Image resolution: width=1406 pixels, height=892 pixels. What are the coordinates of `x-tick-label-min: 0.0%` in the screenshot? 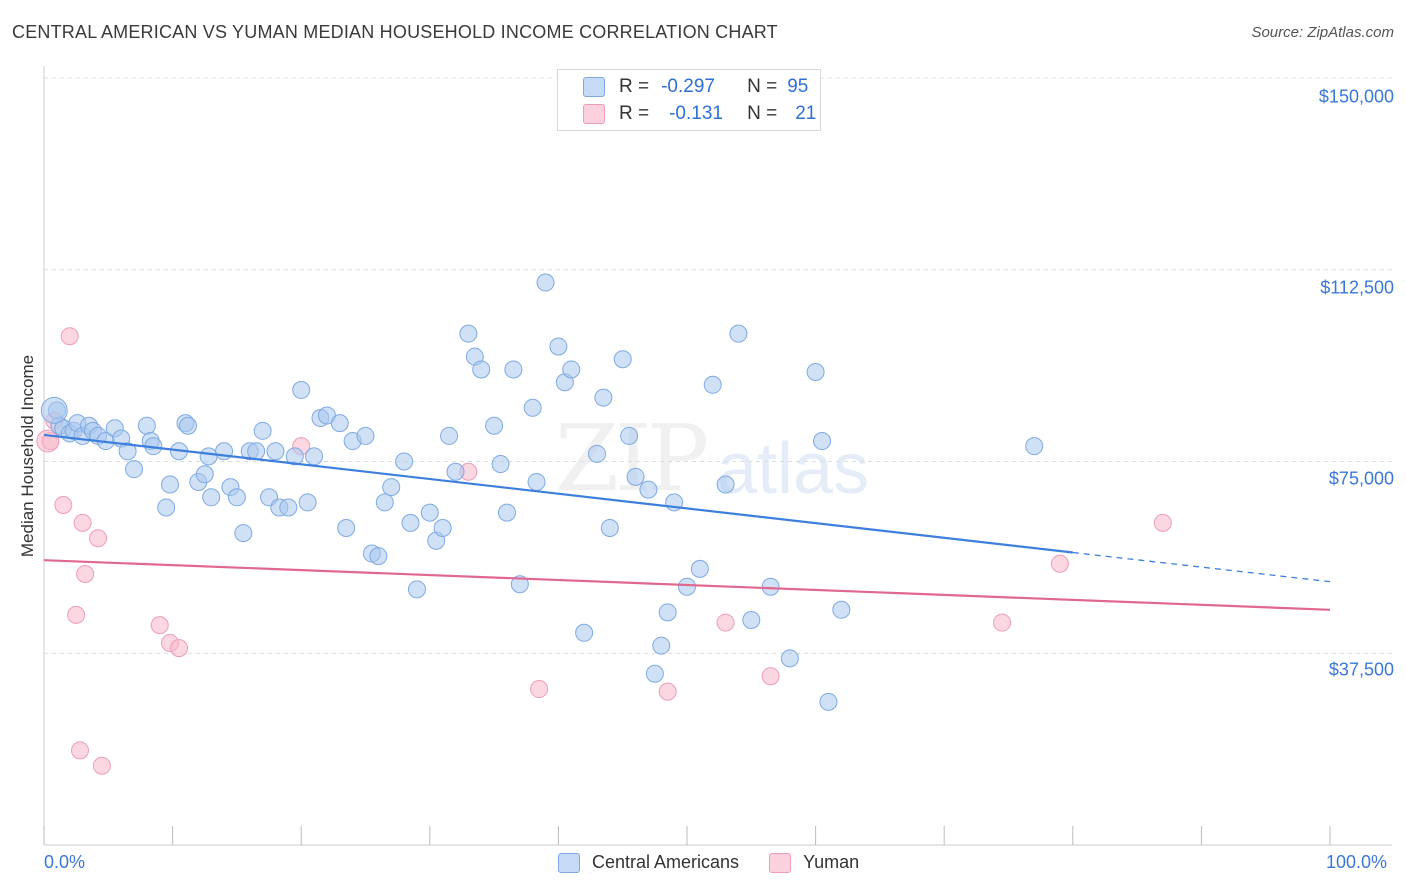 It's located at (65, 862).